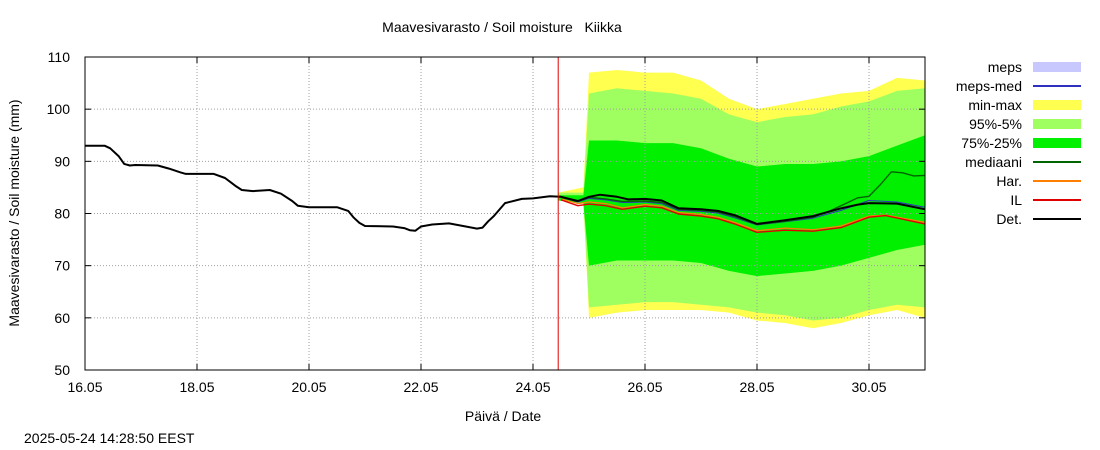 The height and width of the screenshot is (450, 1100). I want to click on y-tick-label: 100, so click(59, 109).